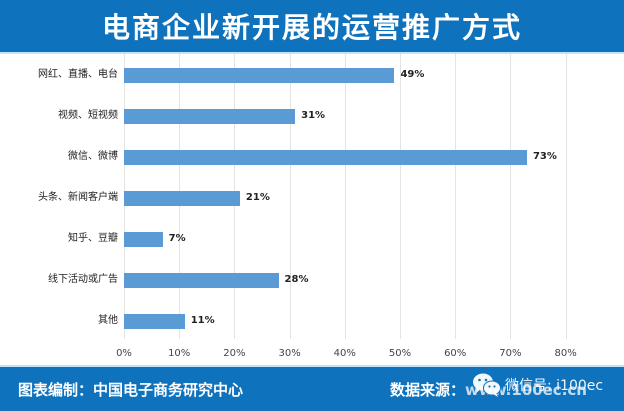  What do you see at coordinates (257, 197) in the screenshot?
I see `value-label: 21%` at bounding box center [257, 197].